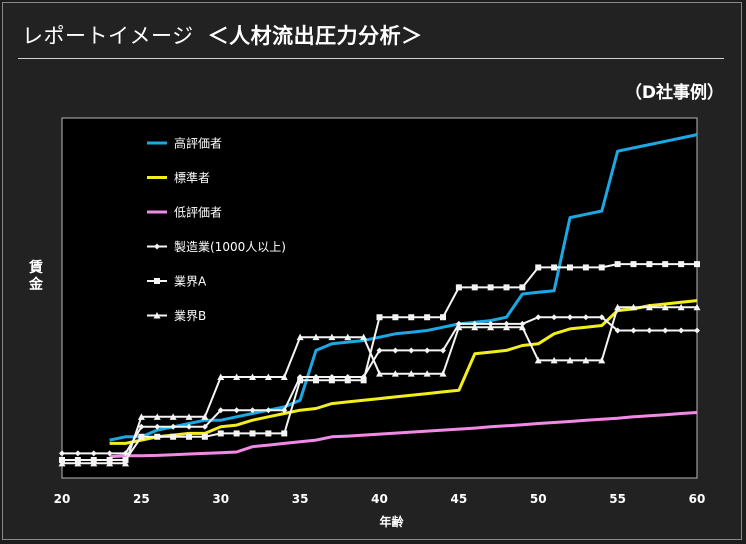  I want to click on x-tick-label: 30, so click(220, 499).